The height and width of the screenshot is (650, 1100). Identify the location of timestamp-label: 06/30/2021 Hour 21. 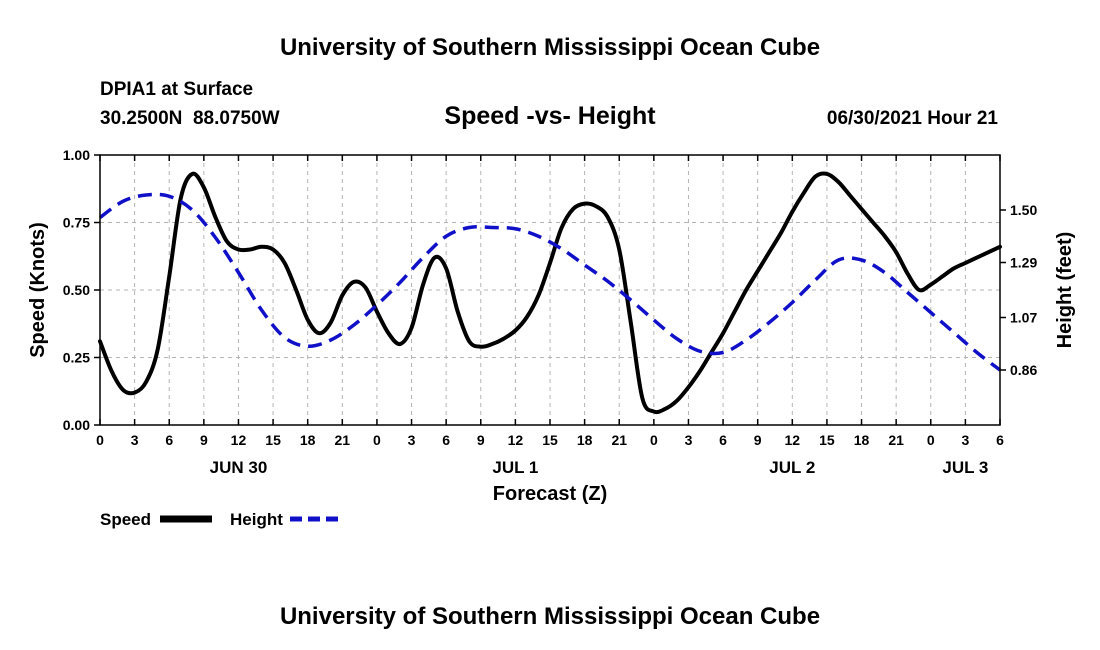
(913, 118).